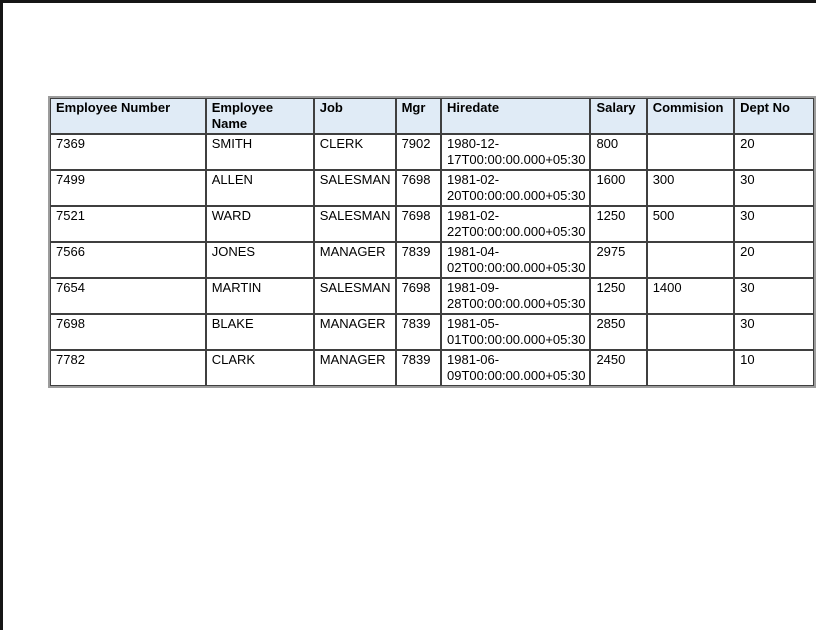 The height and width of the screenshot is (630, 816). Describe the element at coordinates (1, 315) in the screenshot. I see `page-border-left` at that location.